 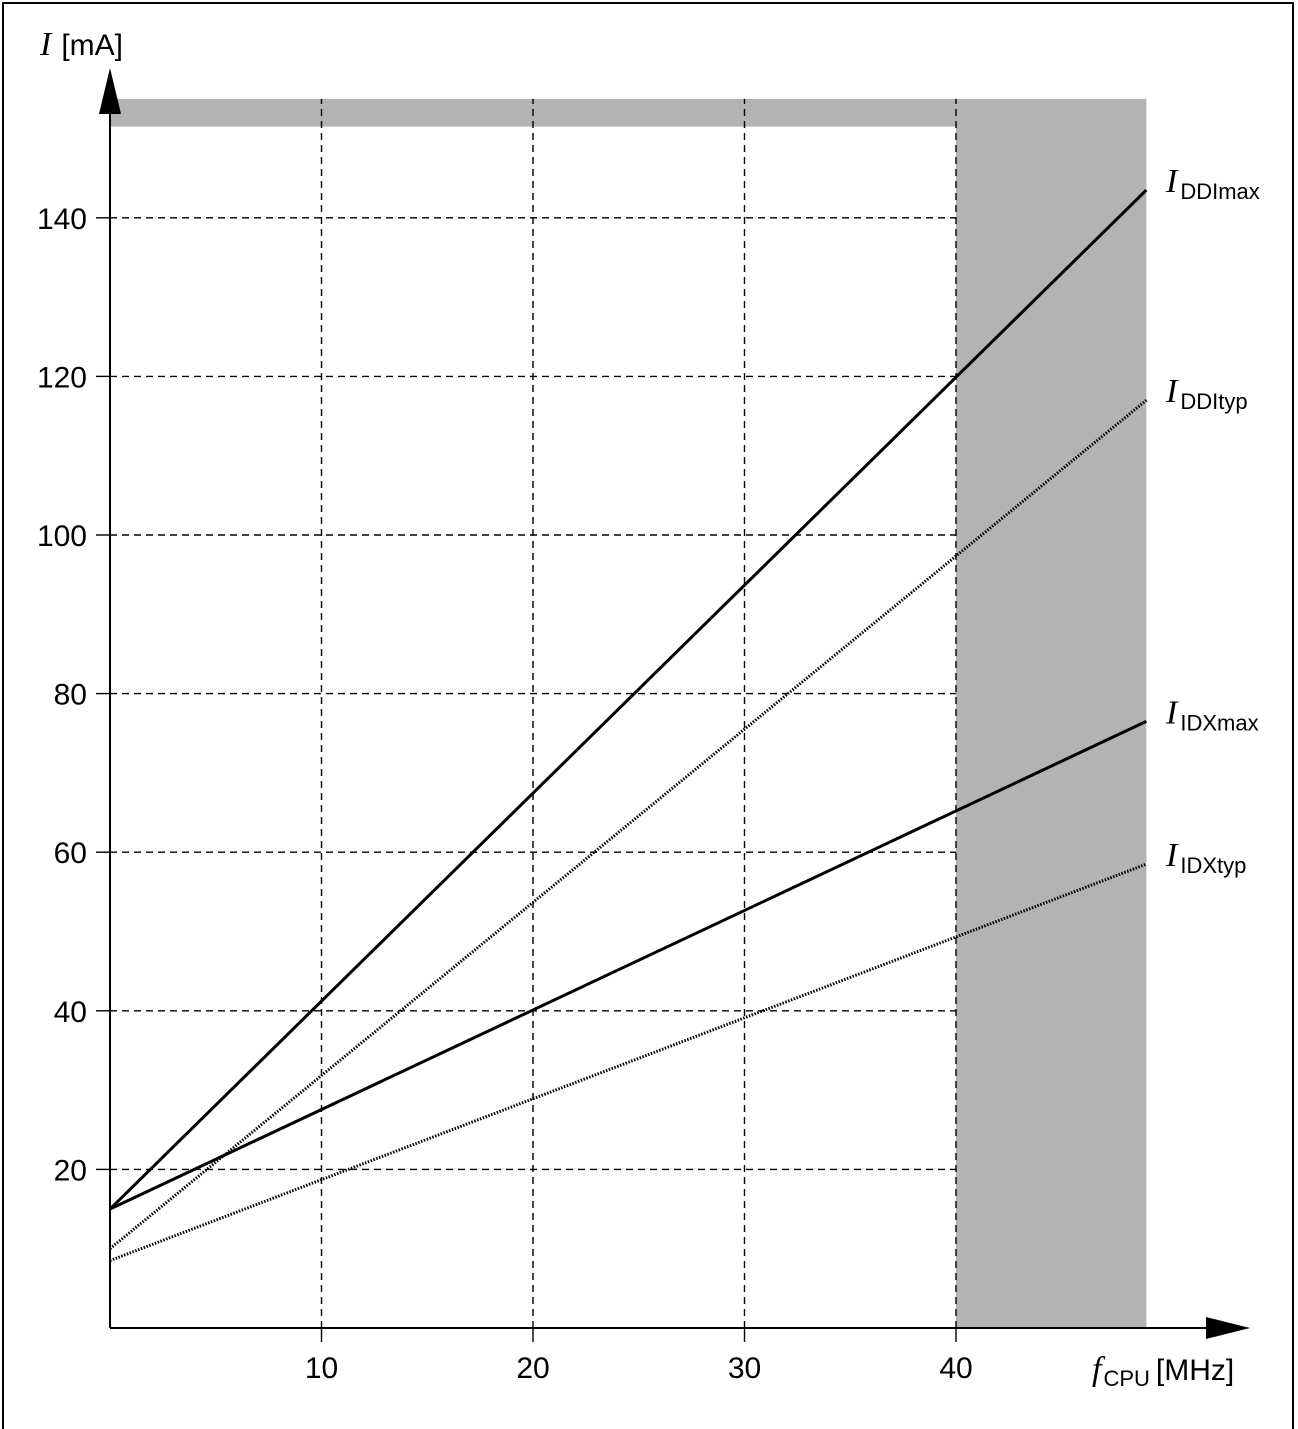 What do you see at coordinates (1228, 1328) in the screenshot?
I see `x-axis-arrow` at bounding box center [1228, 1328].